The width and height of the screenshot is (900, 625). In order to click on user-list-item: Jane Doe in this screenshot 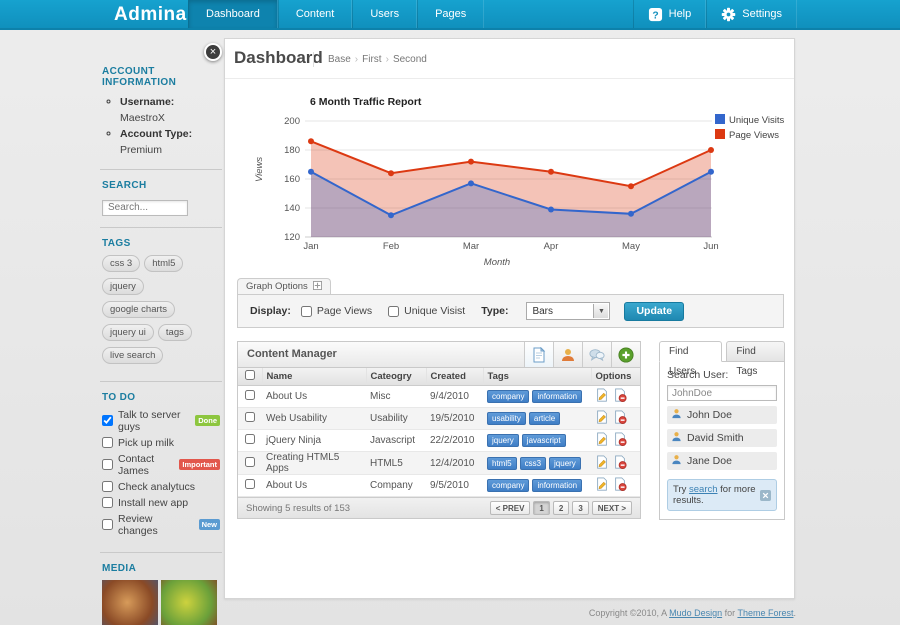, I will do `click(722, 461)`.